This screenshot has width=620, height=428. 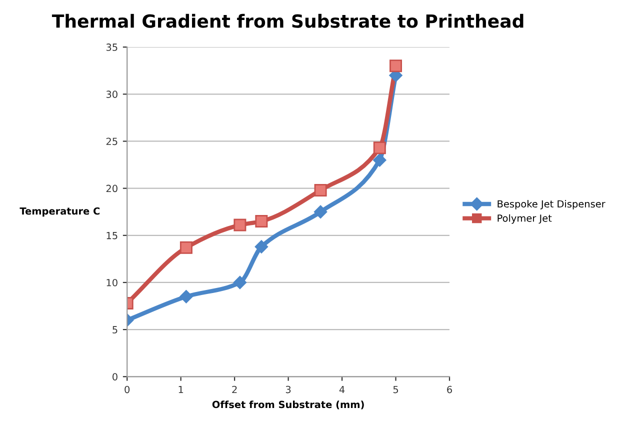 I want to click on y-tick-label: 15, so click(x=112, y=236).